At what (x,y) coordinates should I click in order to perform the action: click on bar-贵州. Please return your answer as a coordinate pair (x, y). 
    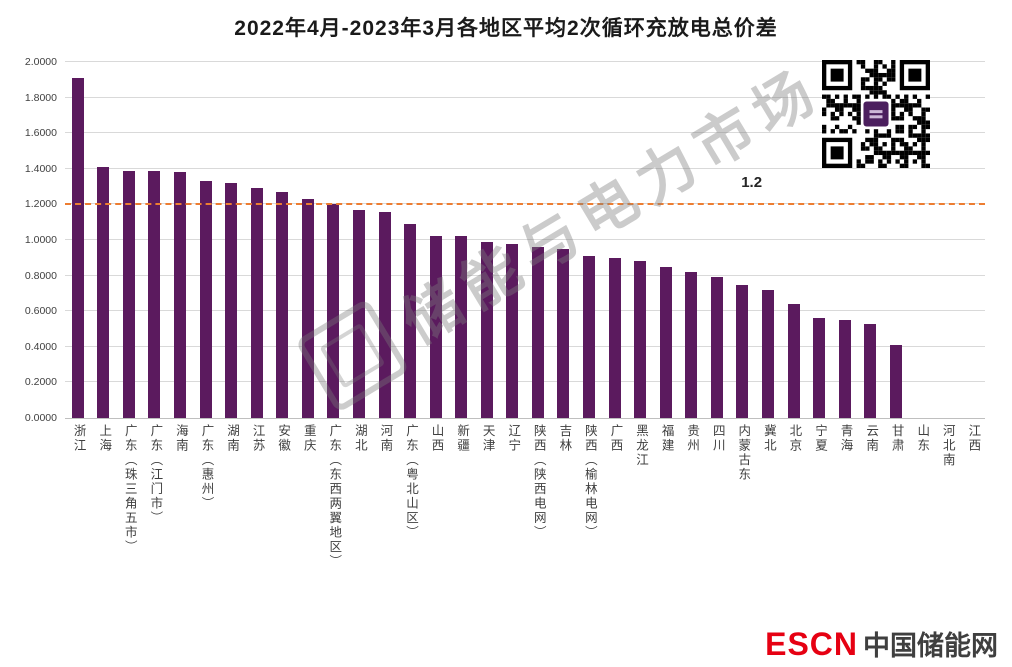
    Looking at the image, I should click on (691, 345).